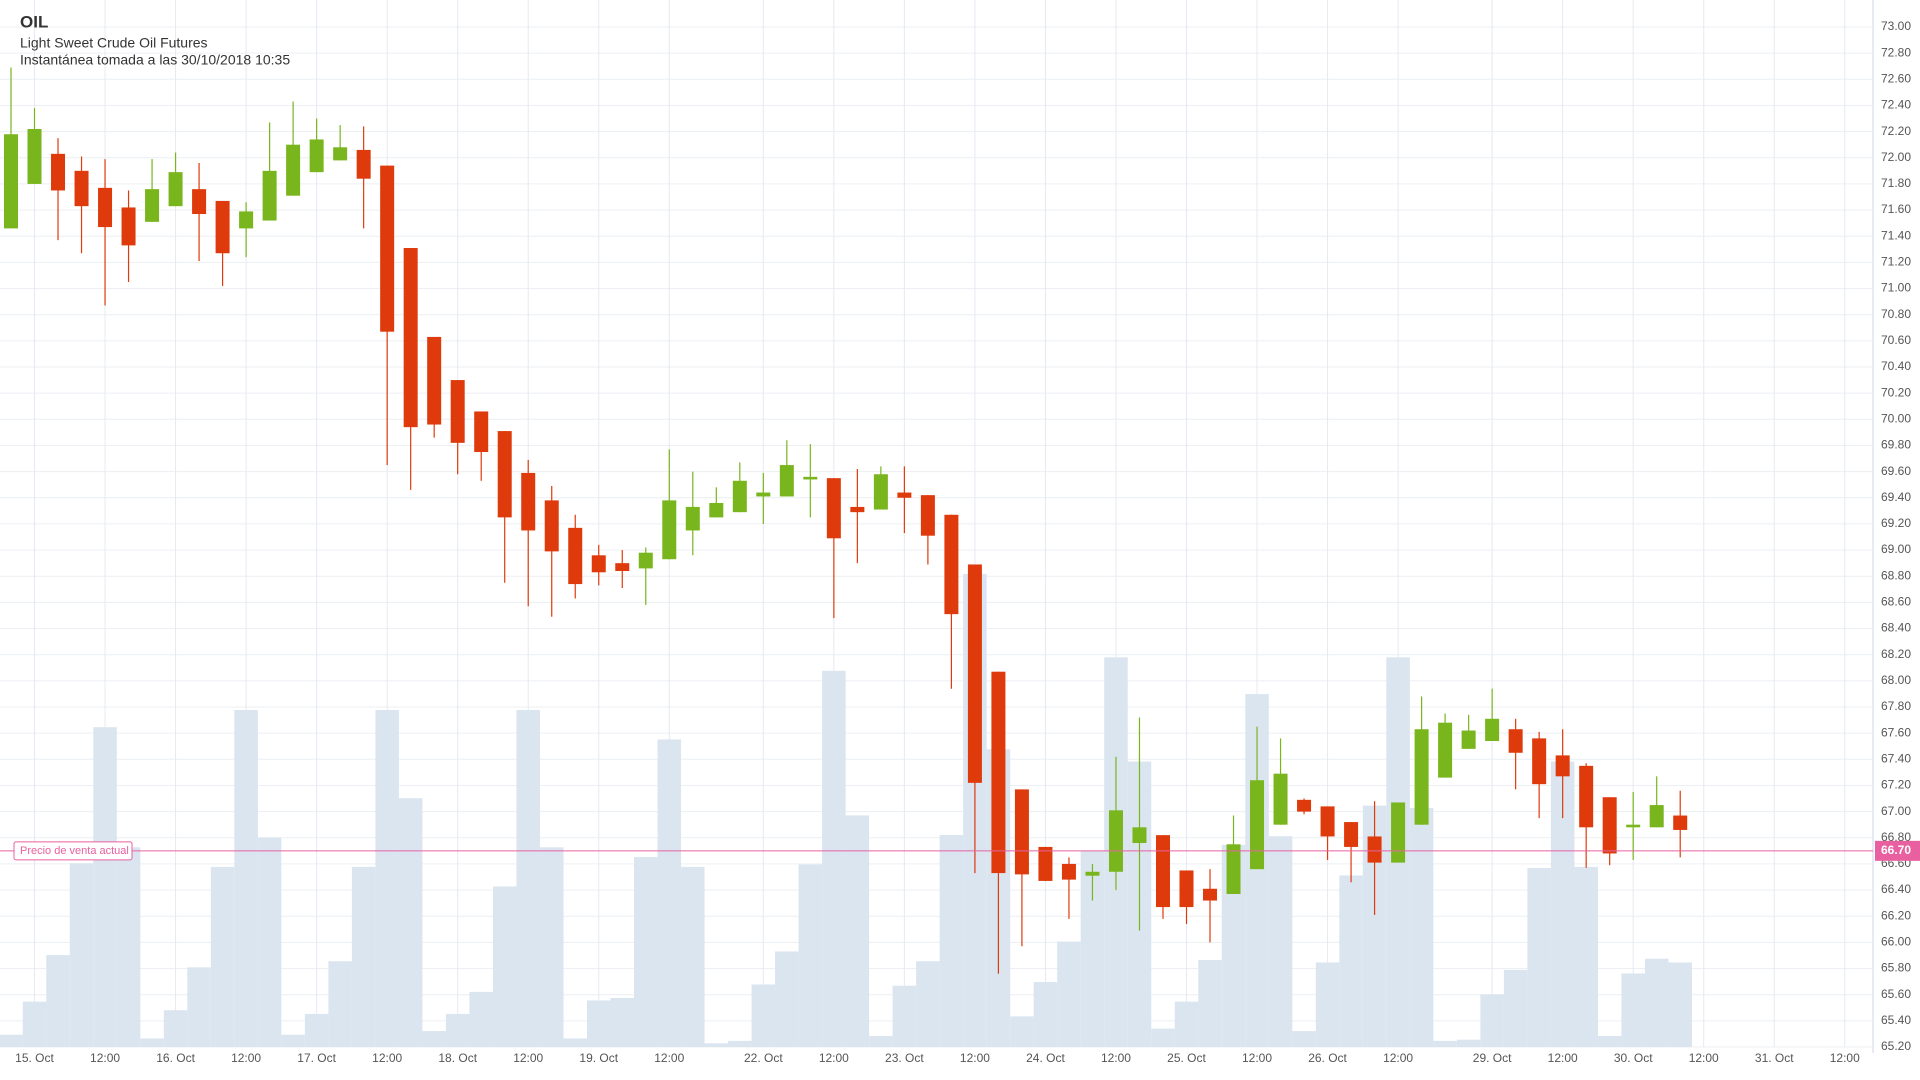 This screenshot has height=1080, width=1920. What do you see at coordinates (1896, 131) in the screenshot?
I see `y-tick-label: 72.20` at bounding box center [1896, 131].